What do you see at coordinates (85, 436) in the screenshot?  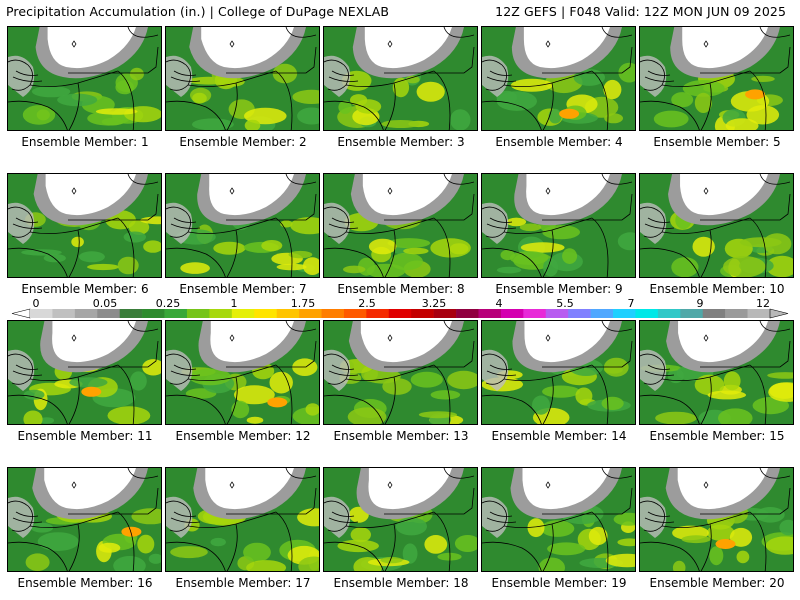 I see `ensemble-member-label: Ensemble Member: 11` at bounding box center [85, 436].